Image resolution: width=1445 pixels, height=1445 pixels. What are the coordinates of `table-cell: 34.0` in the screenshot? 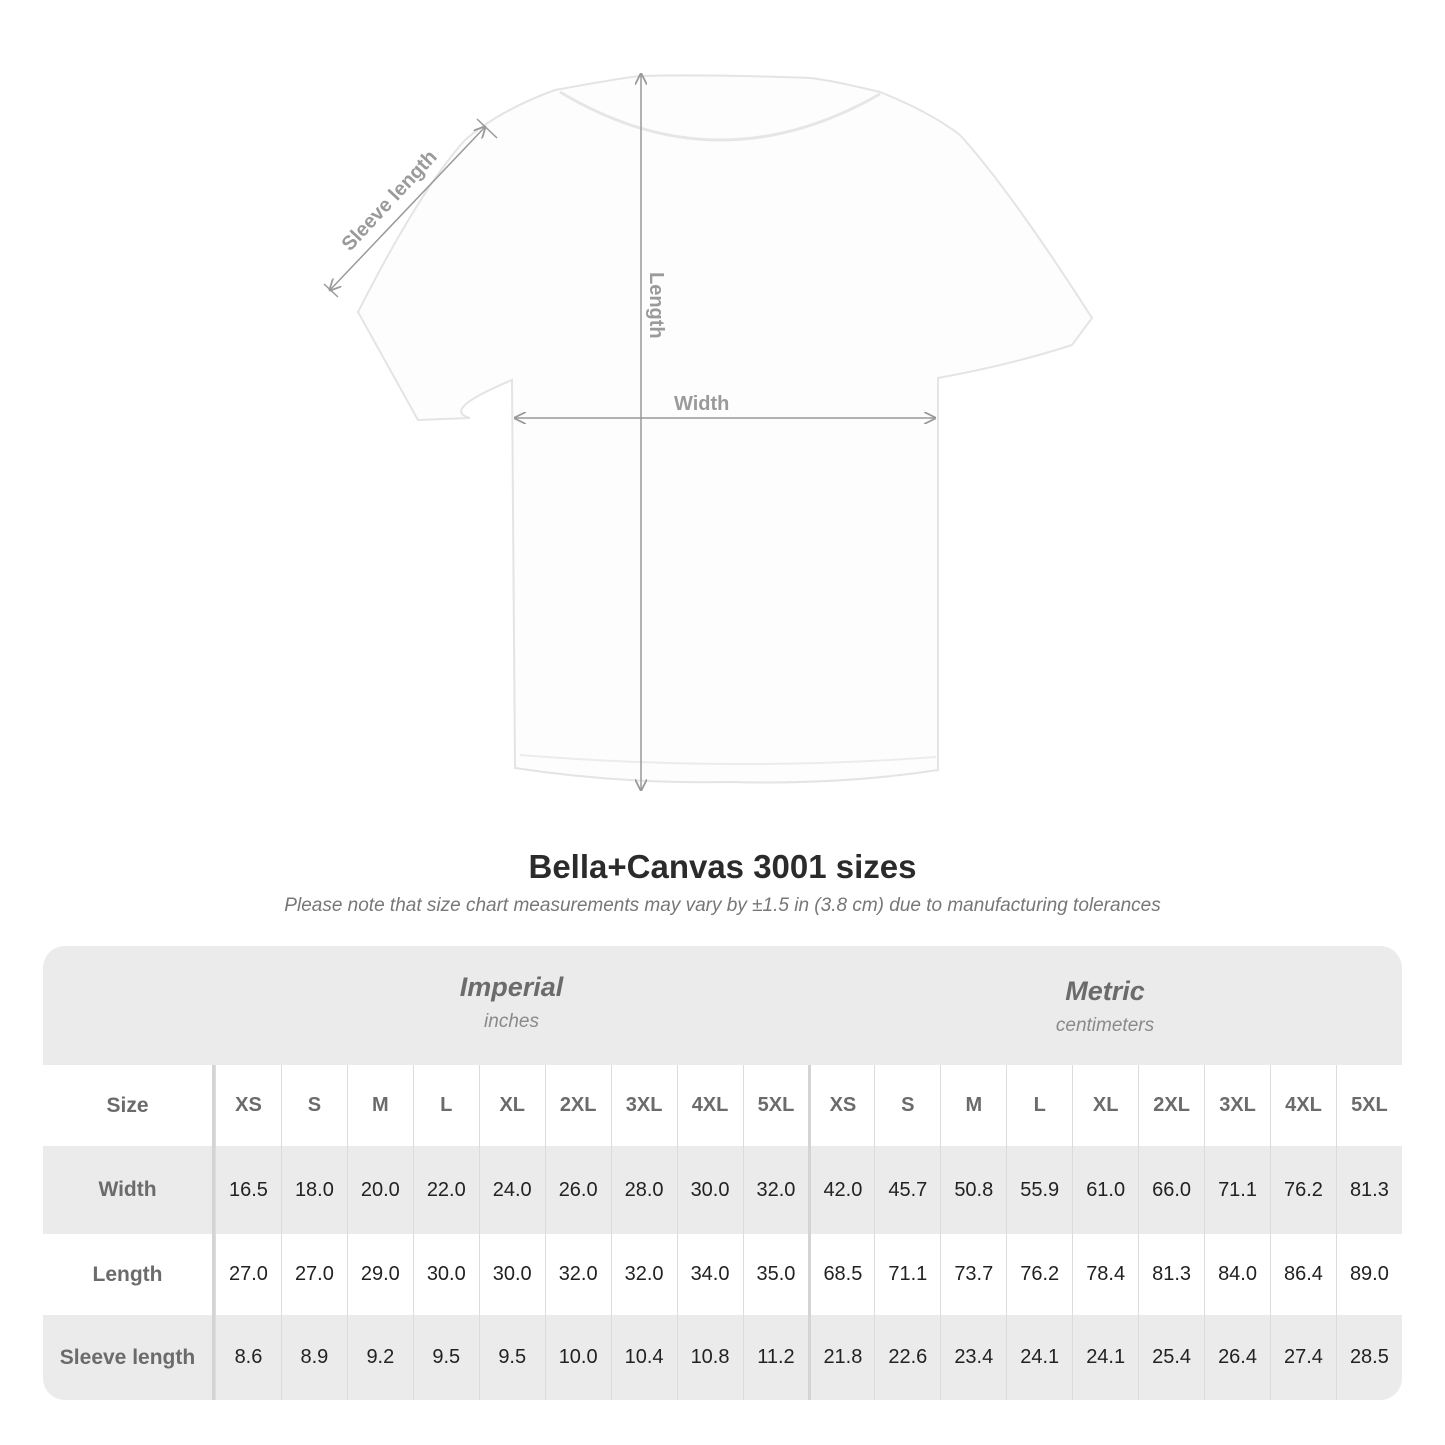 It's located at (709, 1274).